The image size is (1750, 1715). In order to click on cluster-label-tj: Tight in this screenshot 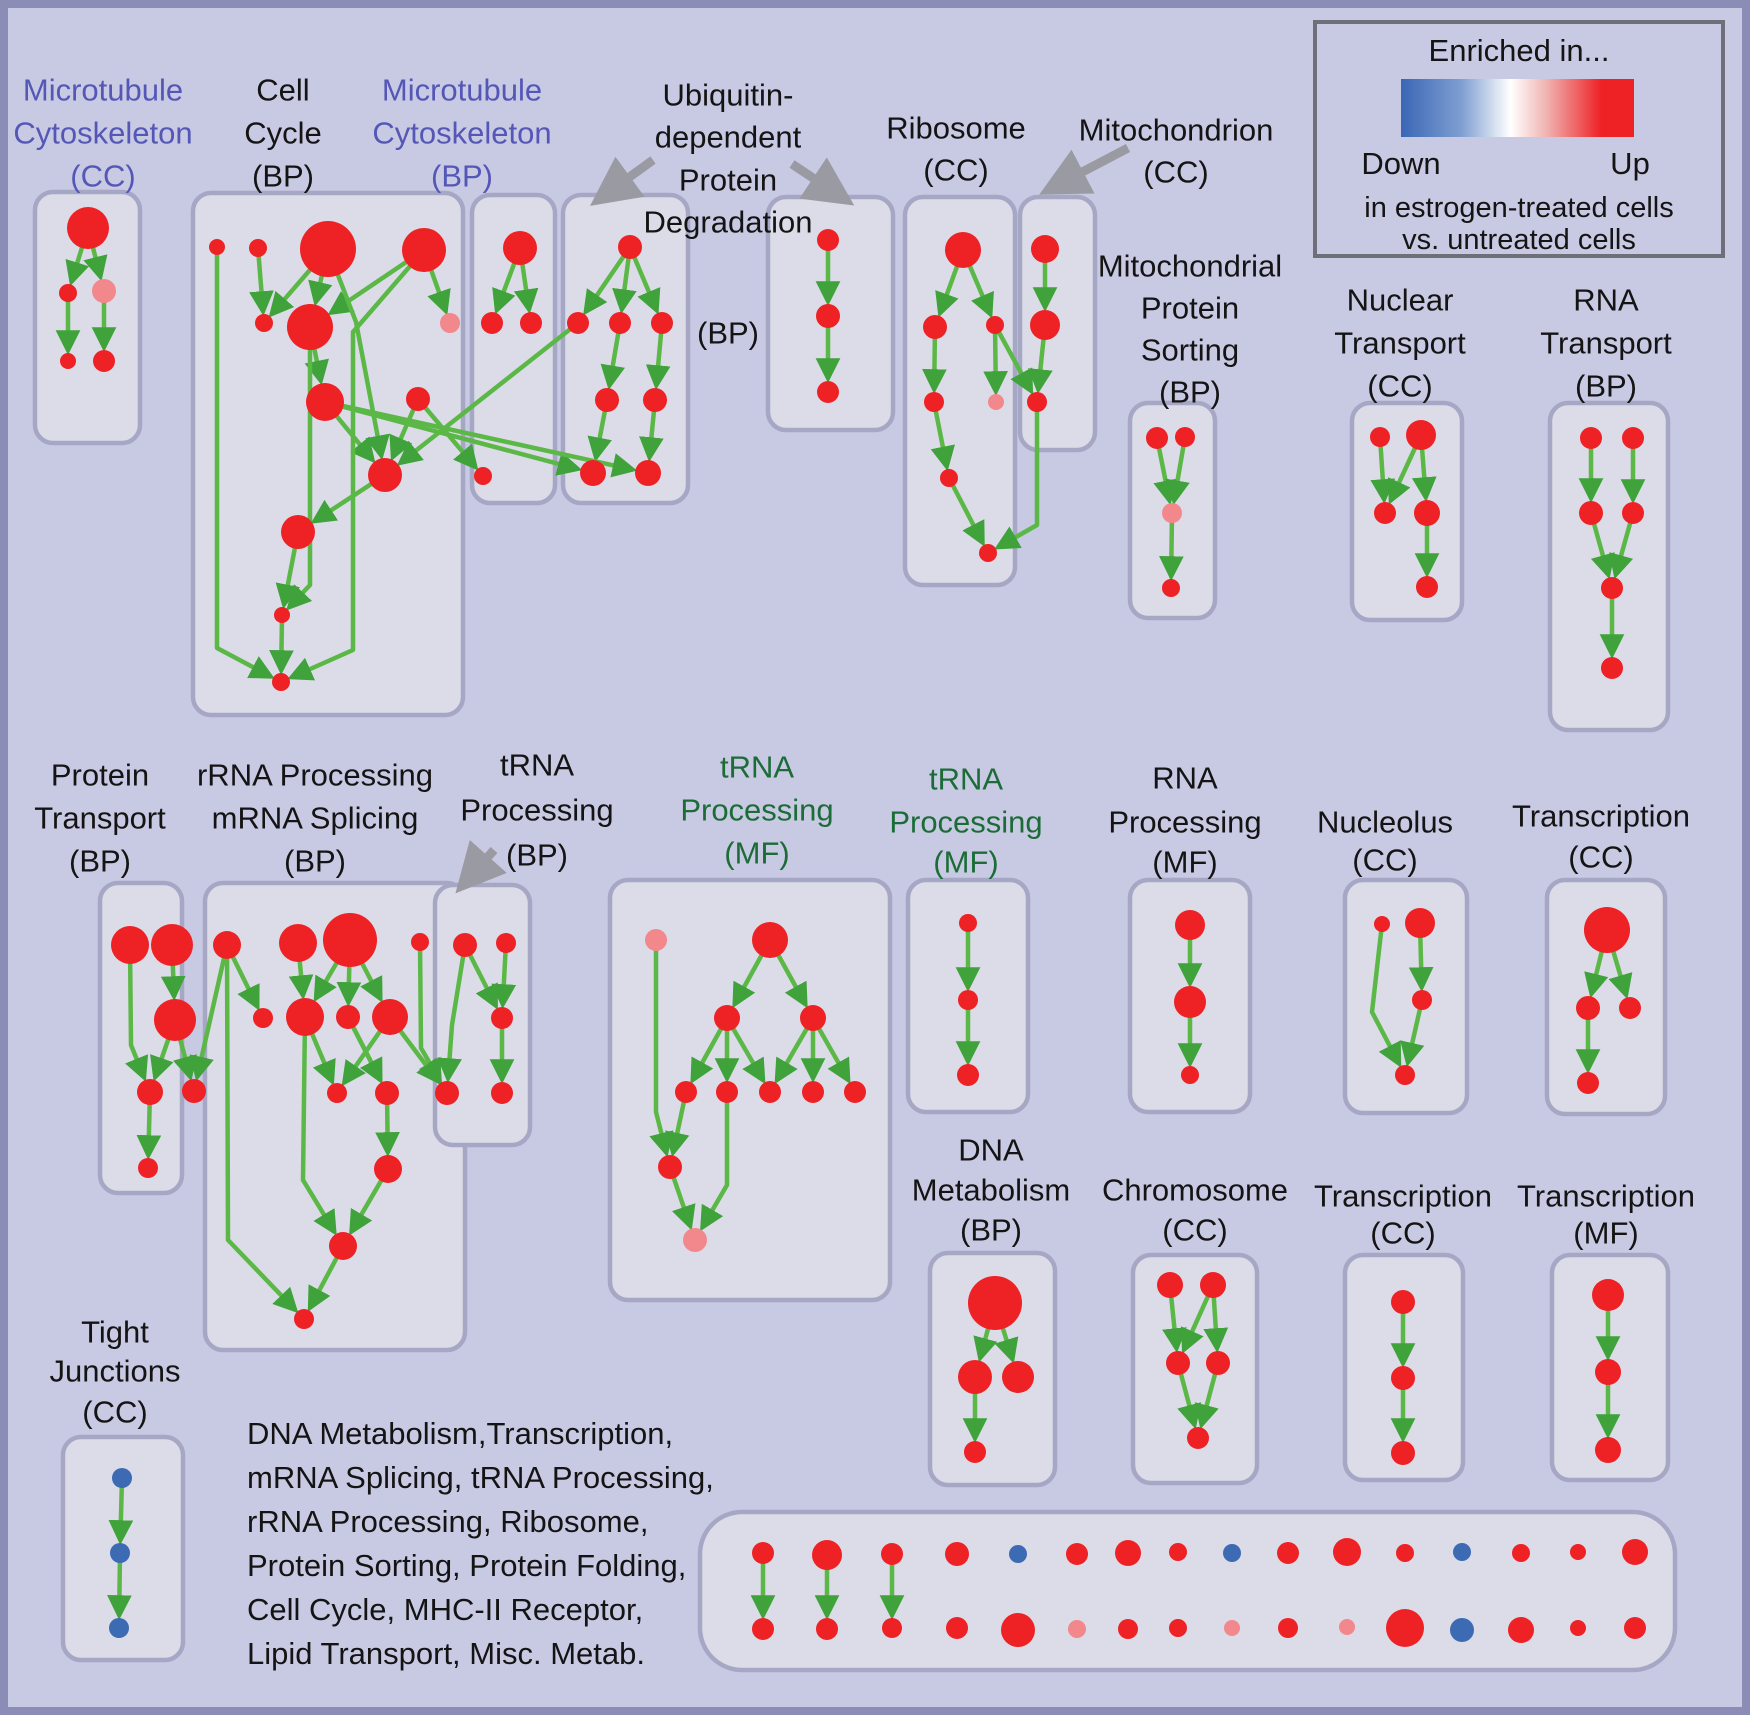, I will do `click(115, 1332)`.